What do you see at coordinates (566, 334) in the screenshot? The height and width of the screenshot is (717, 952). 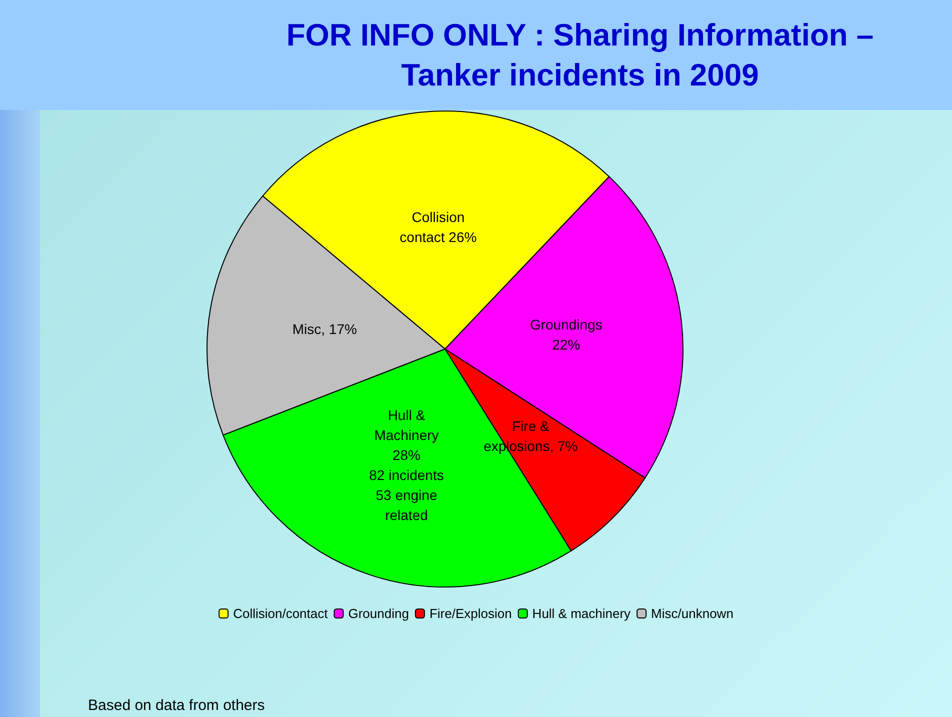 I see `data-label: Groundings 22%` at bounding box center [566, 334].